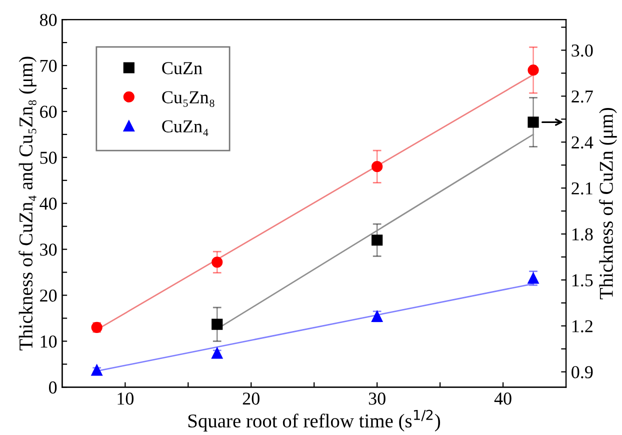  I want to click on y-tick-label: 30, so click(48, 250).